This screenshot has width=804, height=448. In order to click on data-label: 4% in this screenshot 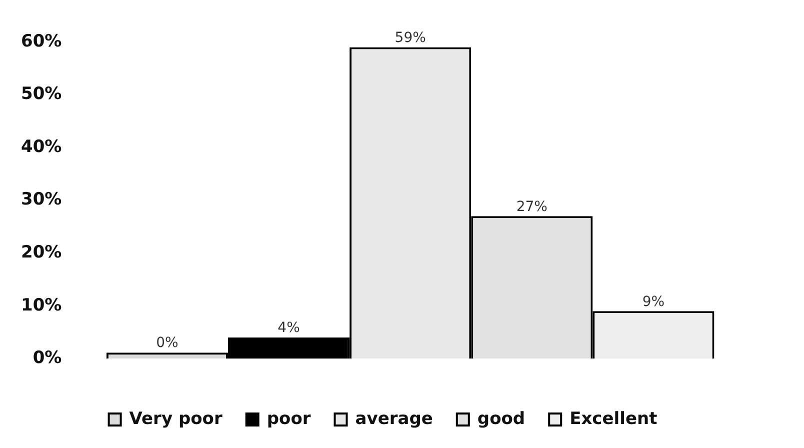, I will do `click(289, 328)`.